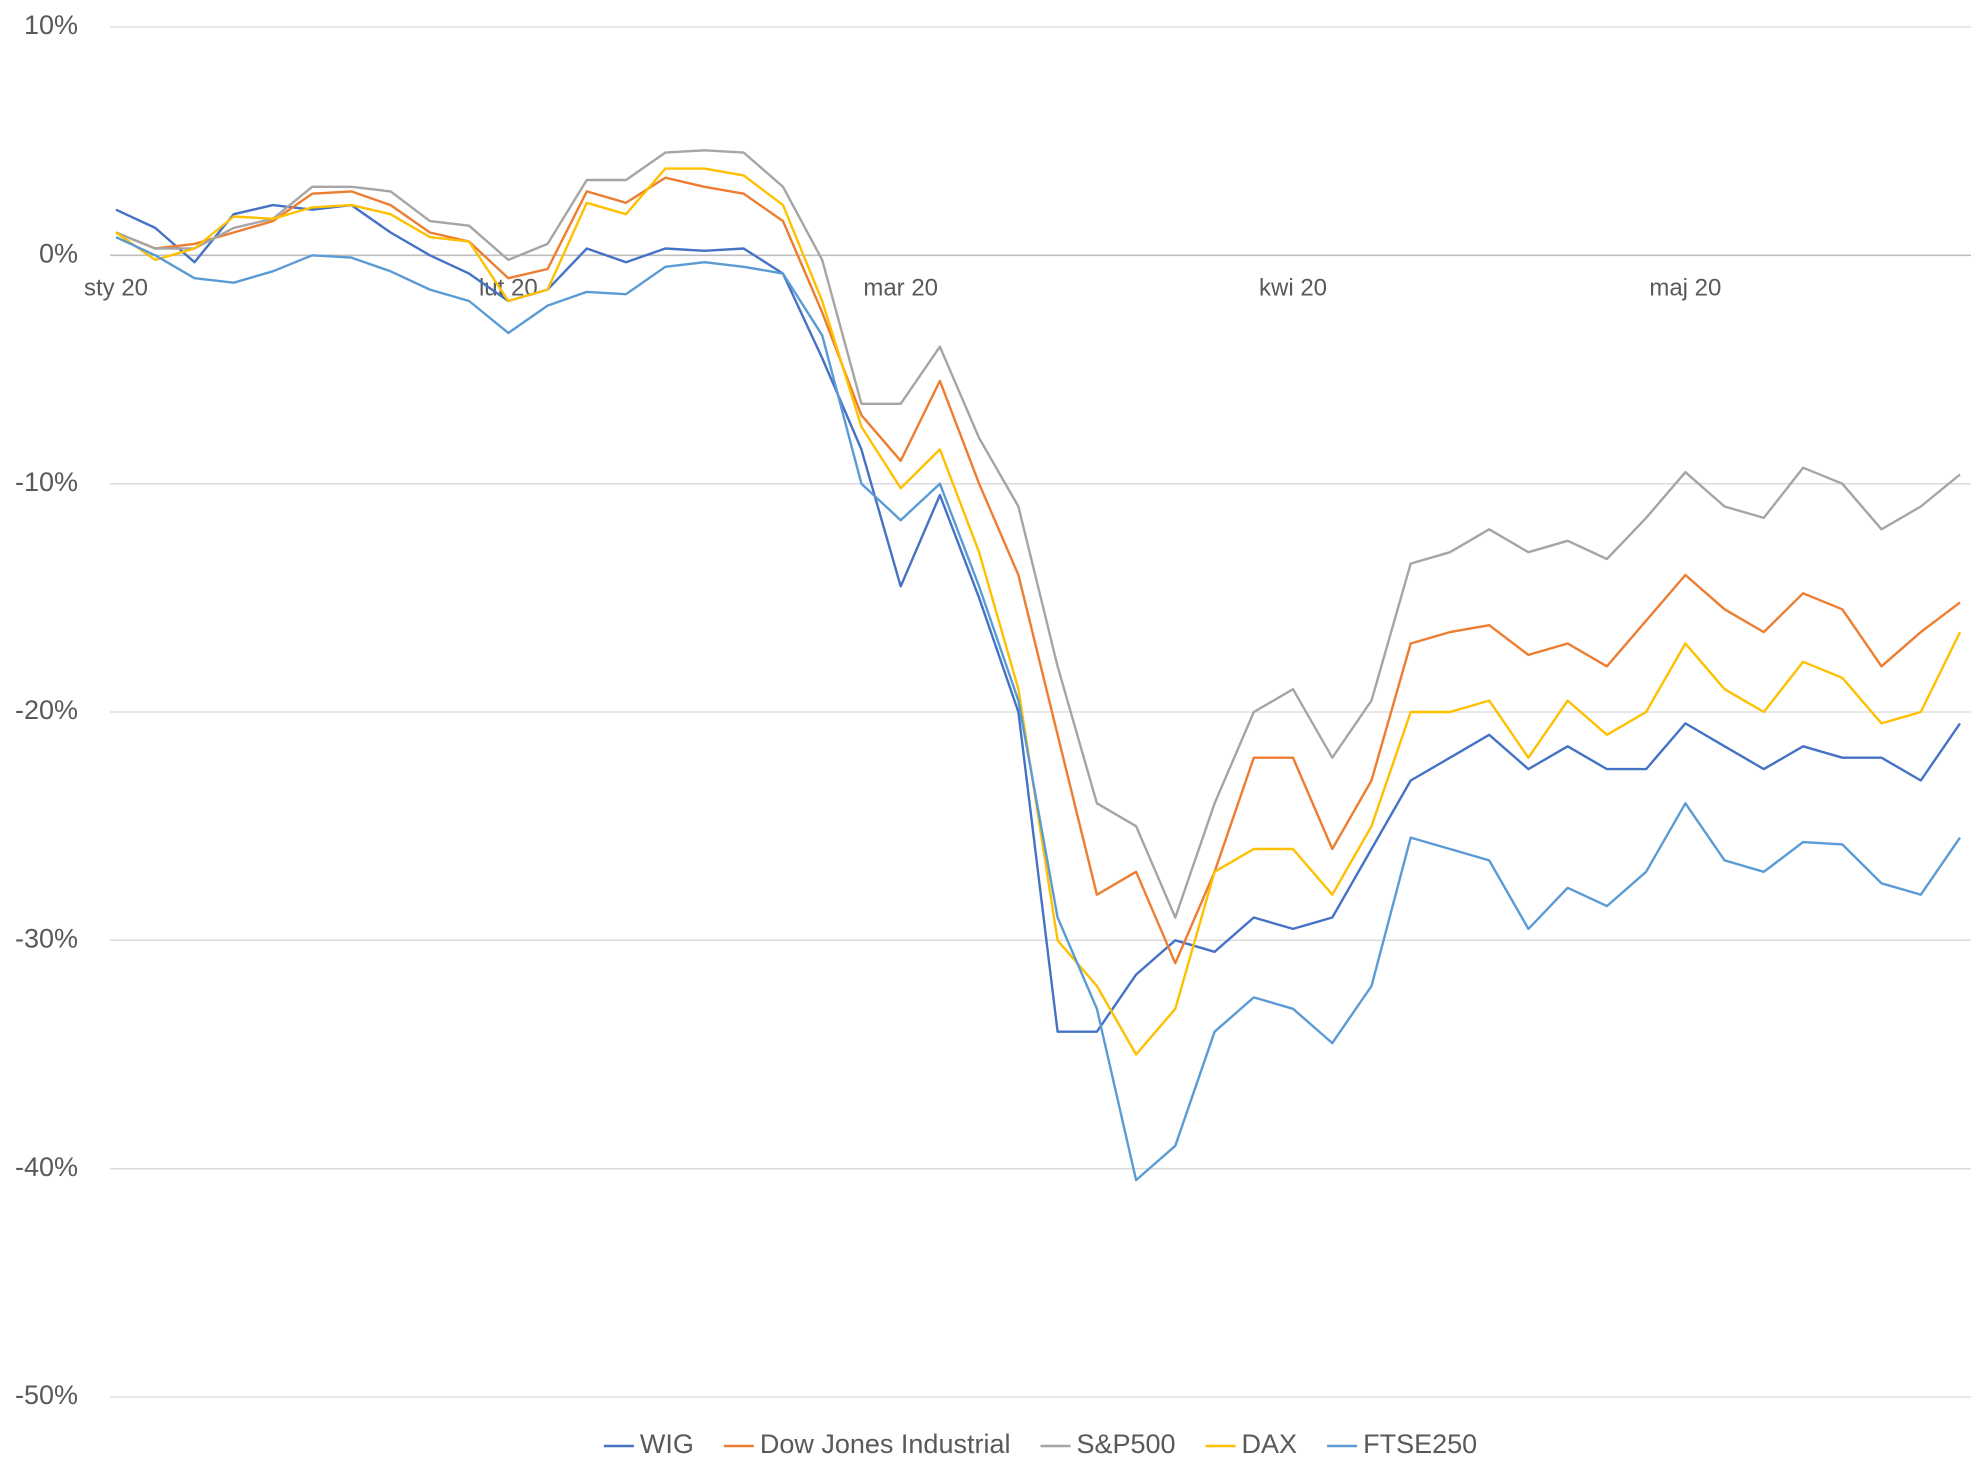 The image size is (1984, 1480). I want to click on y-tick-label: -40%, so click(46, 1167).